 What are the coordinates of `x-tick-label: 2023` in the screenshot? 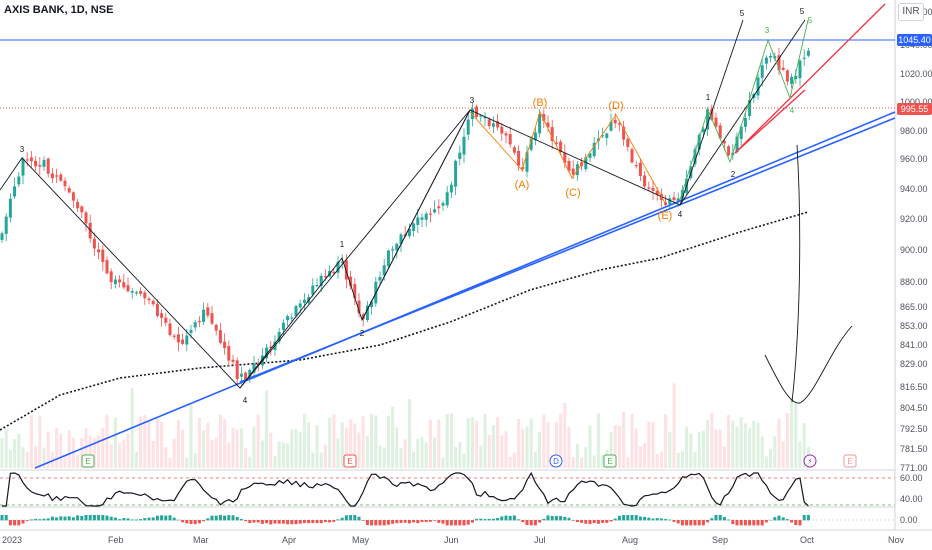 It's located at (12, 540).